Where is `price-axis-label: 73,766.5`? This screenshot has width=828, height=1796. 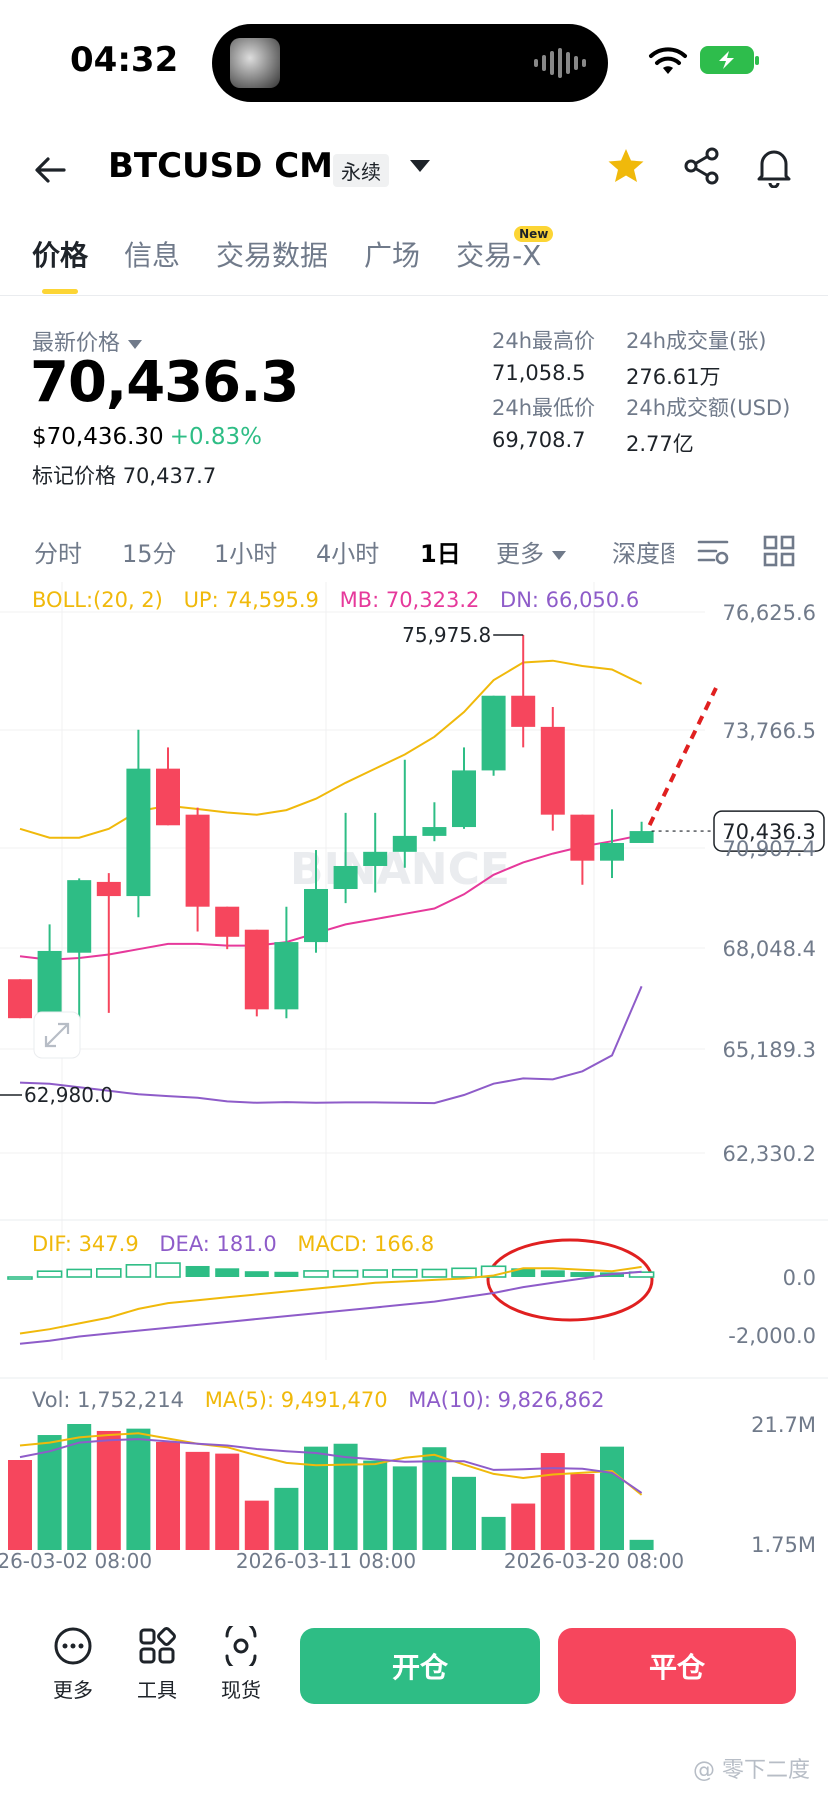
price-axis-label: 73,766.5 is located at coordinates (769, 731).